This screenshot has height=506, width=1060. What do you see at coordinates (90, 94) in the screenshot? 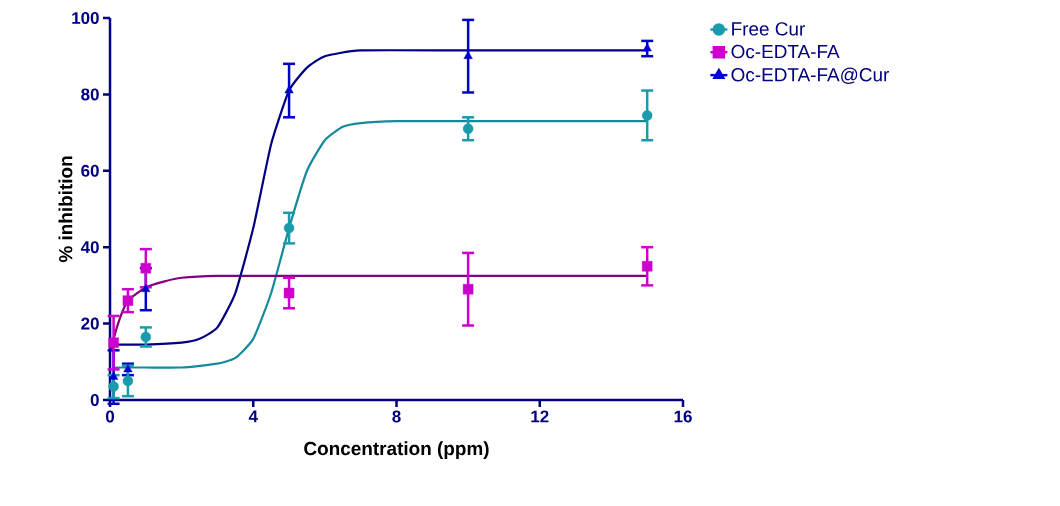
I see `y-tick-label: 80` at bounding box center [90, 94].